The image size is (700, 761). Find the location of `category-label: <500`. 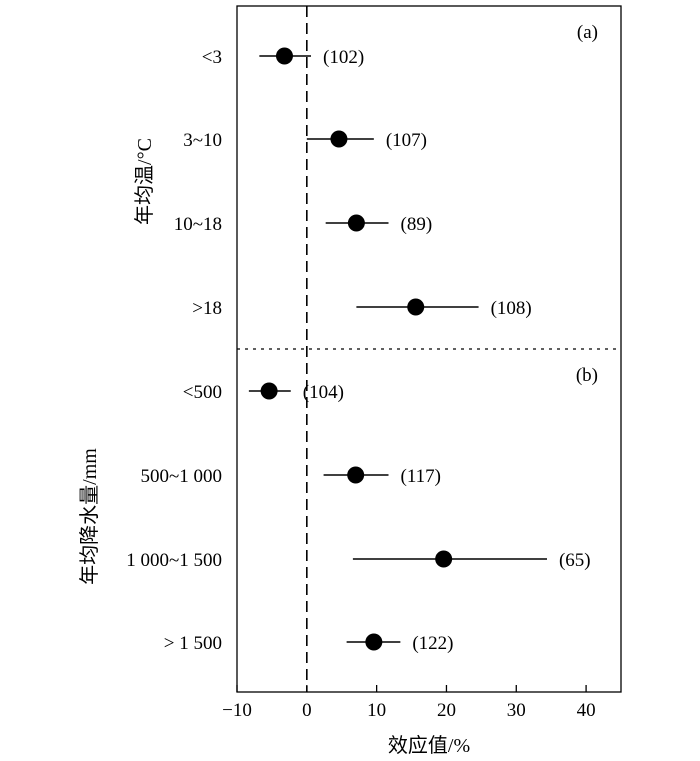

category-label: <500 is located at coordinates (202, 392).